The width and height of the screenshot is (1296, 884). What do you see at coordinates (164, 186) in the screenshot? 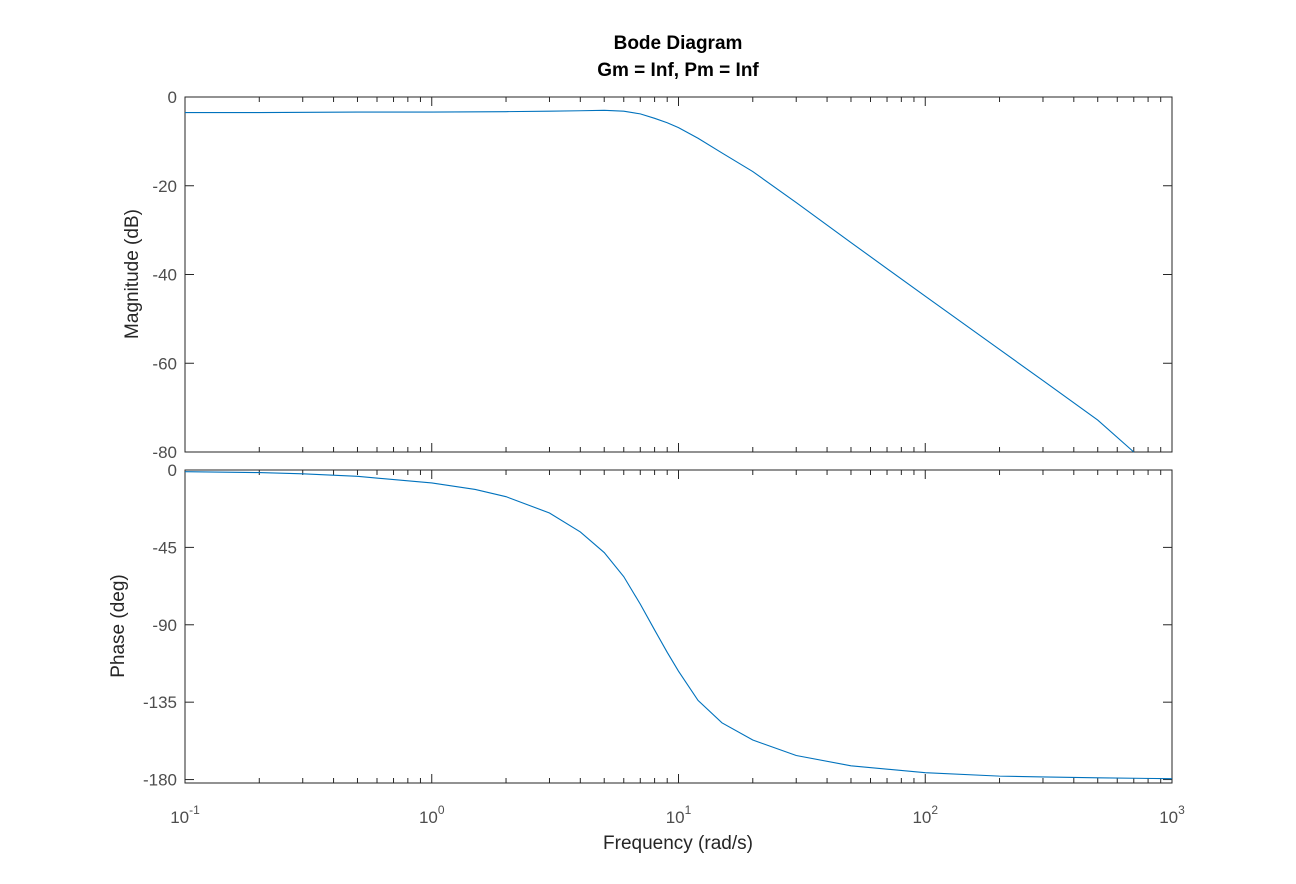
I see `magnitude-y-tick-label: -20` at bounding box center [164, 186].